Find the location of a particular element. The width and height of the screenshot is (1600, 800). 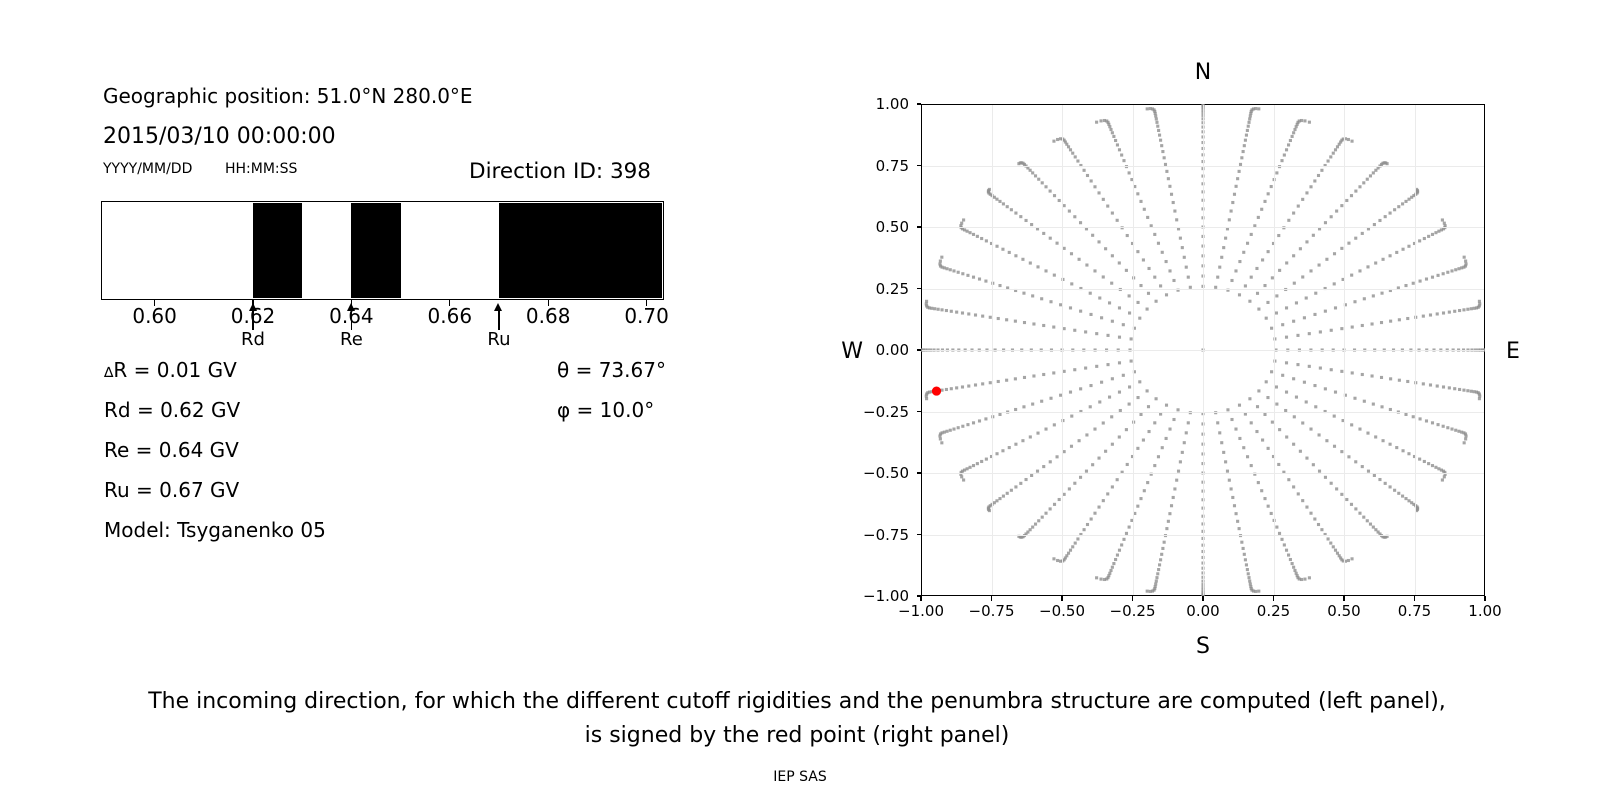

time-format-label: HH:MM:SS is located at coordinates (261, 169).